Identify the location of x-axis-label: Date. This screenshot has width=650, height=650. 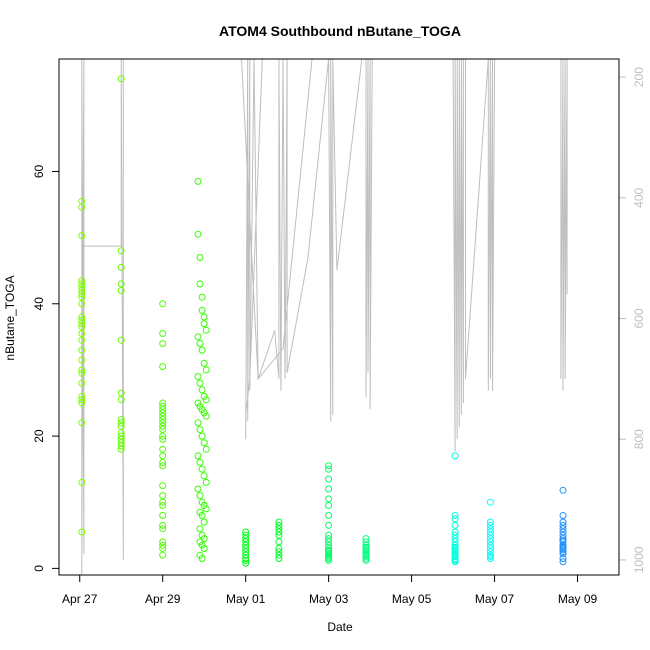
(340, 627).